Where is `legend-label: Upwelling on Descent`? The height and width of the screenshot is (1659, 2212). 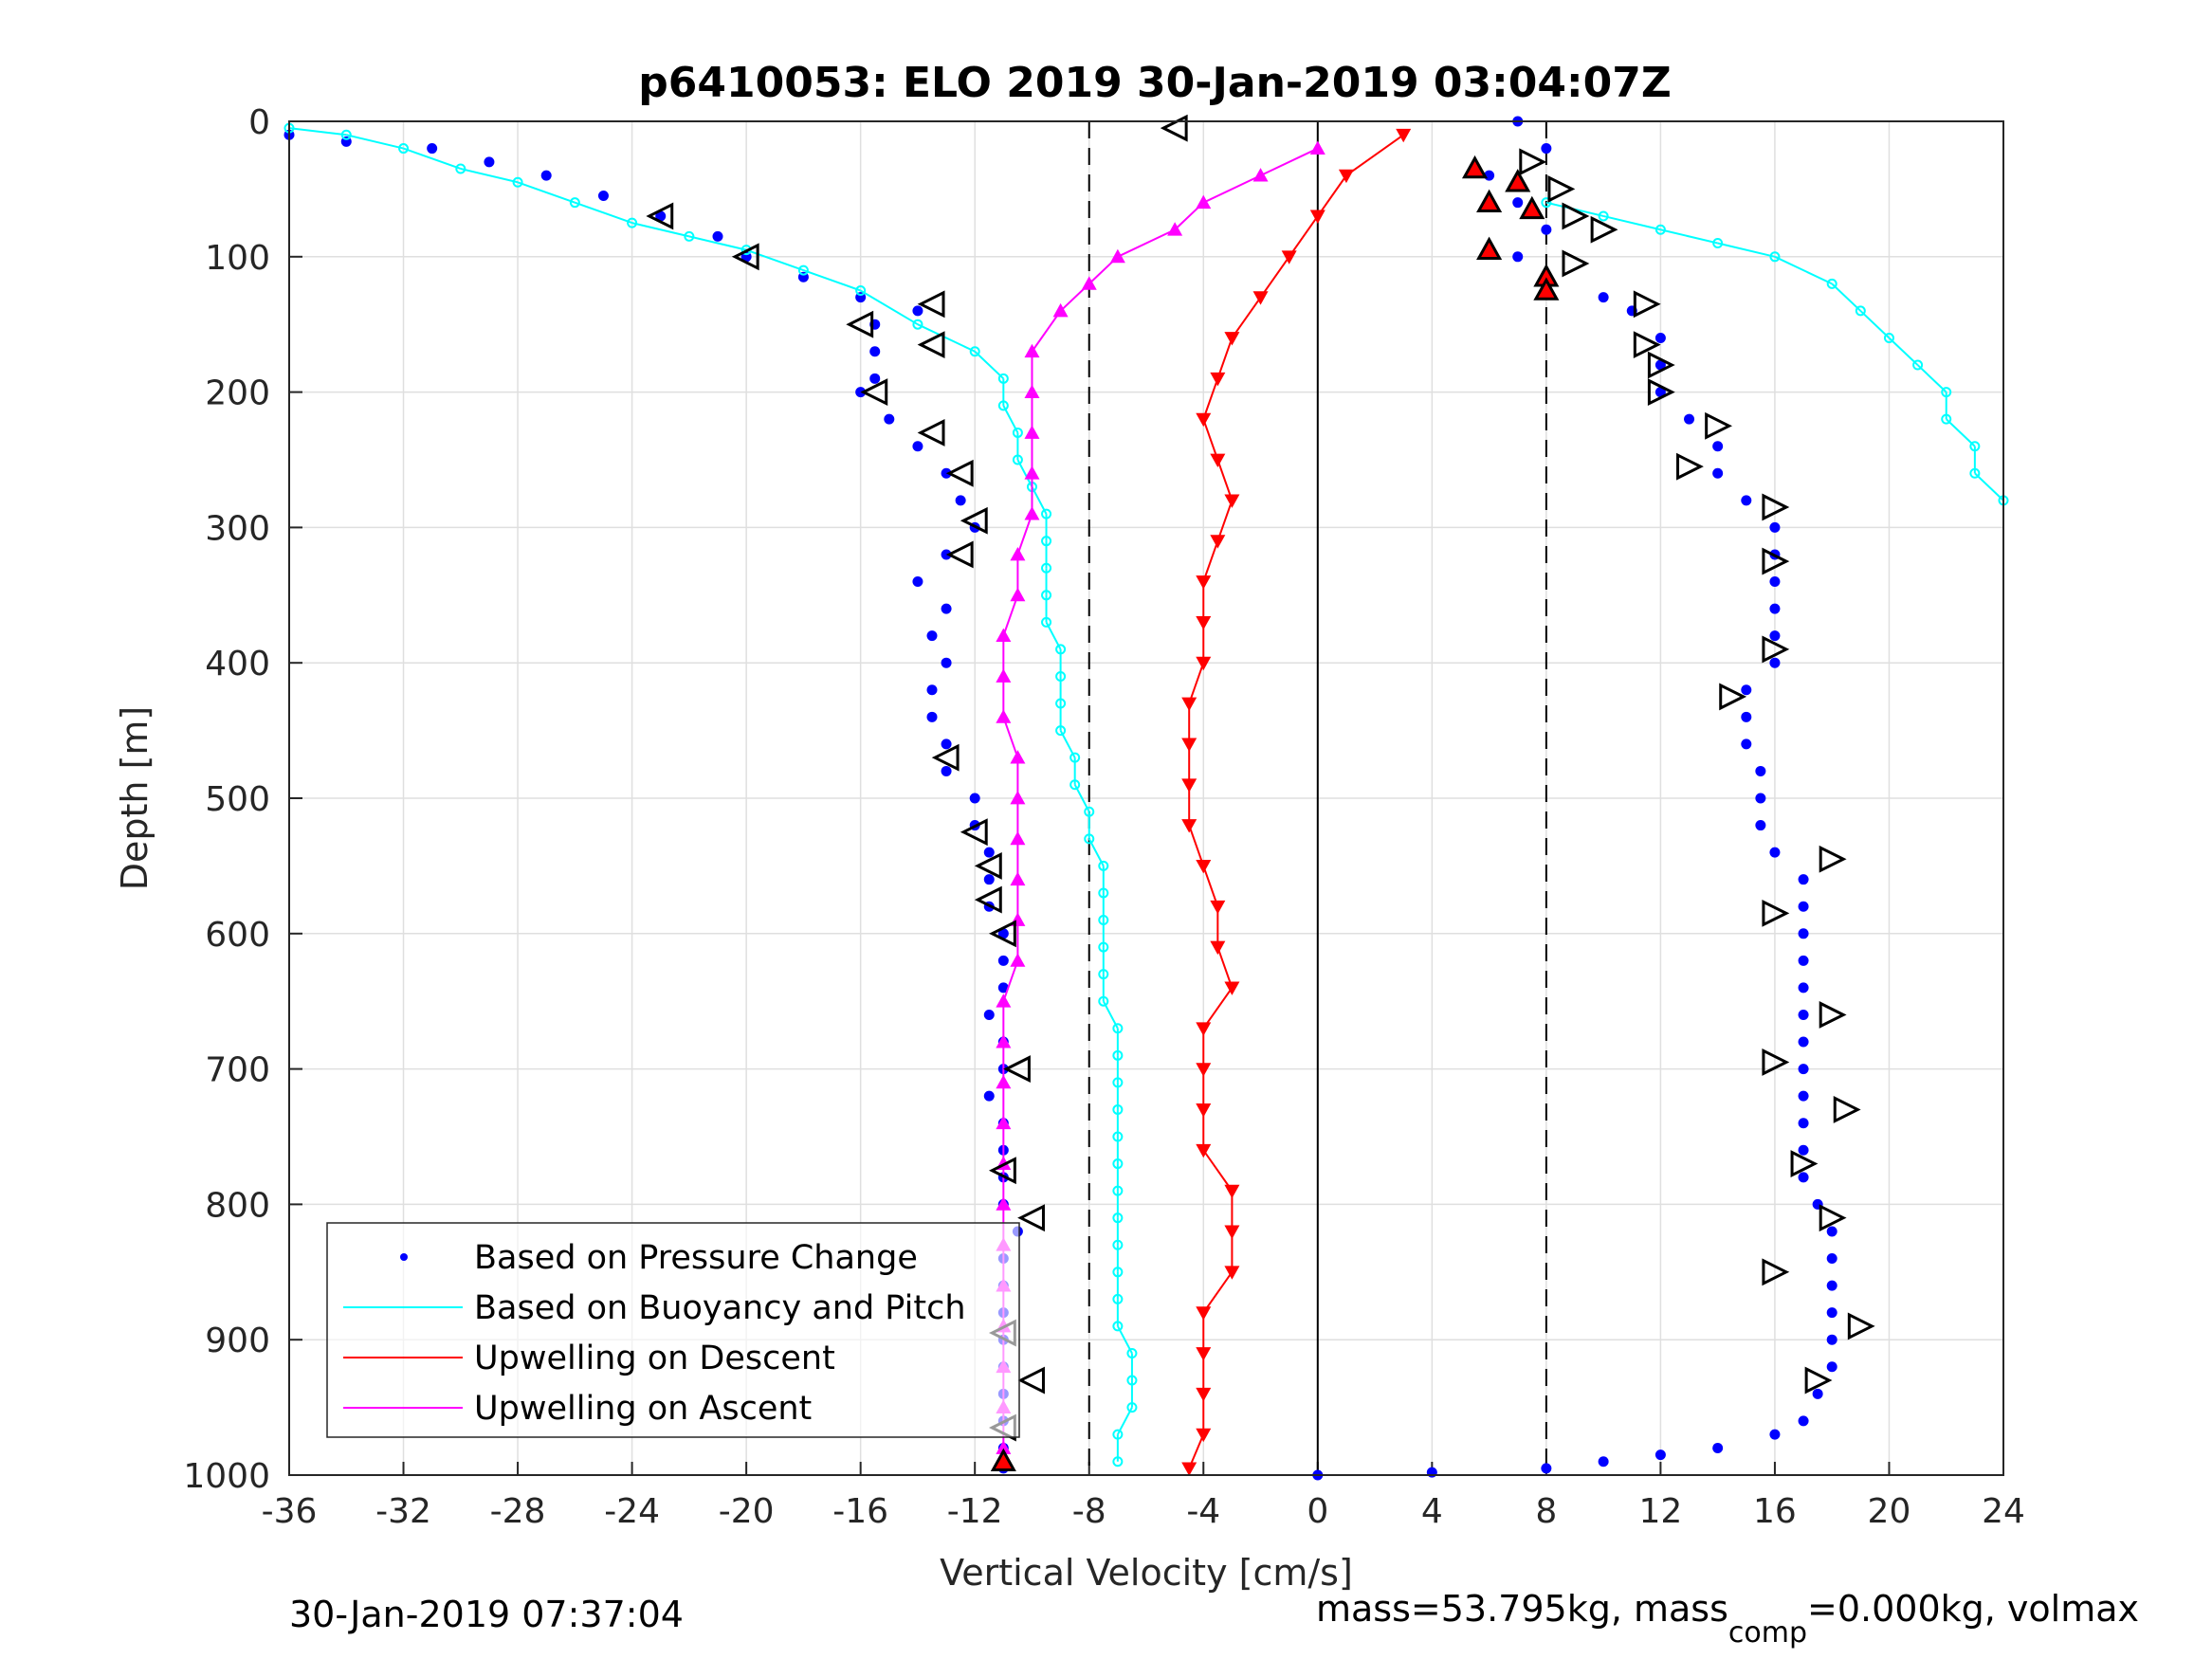
legend-label: Upwelling on Descent is located at coordinates (654, 1358).